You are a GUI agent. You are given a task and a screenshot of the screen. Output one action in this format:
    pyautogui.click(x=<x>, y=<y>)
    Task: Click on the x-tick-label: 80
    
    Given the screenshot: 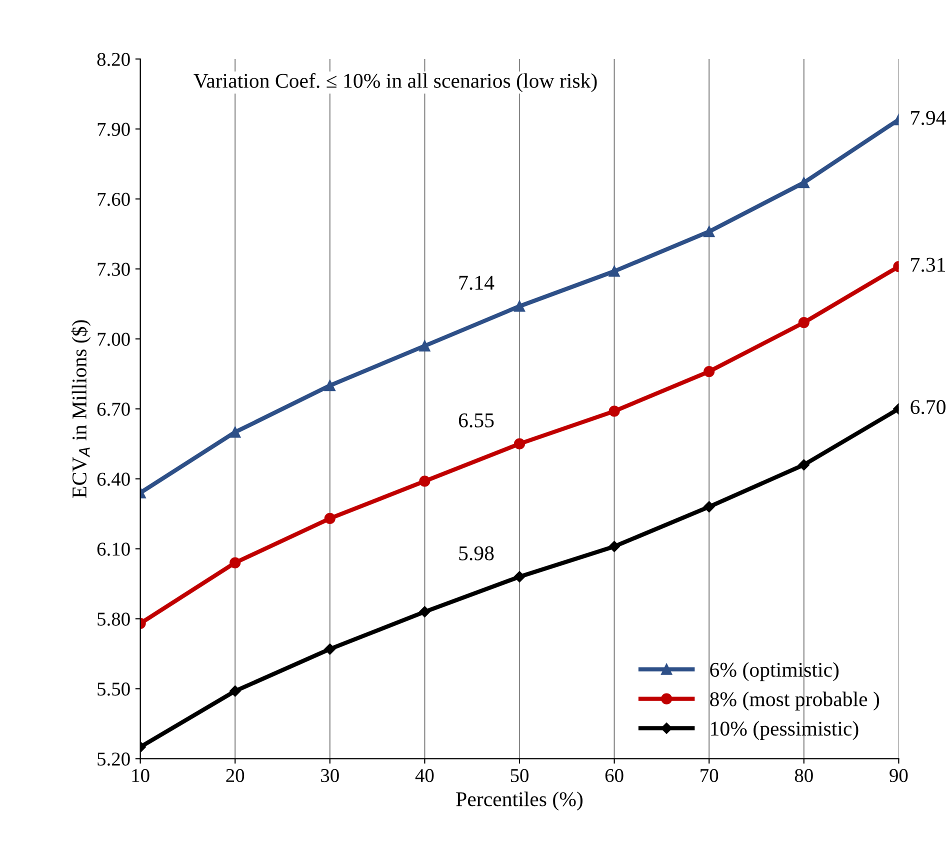 What is the action you would take?
    pyautogui.click(x=803, y=775)
    